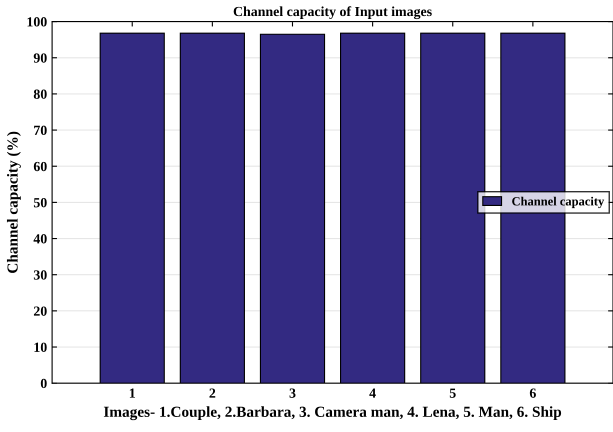 This screenshot has height=432, width=613. I want to click on chart-title: Channel capacity of Input images, so click(333, 13).